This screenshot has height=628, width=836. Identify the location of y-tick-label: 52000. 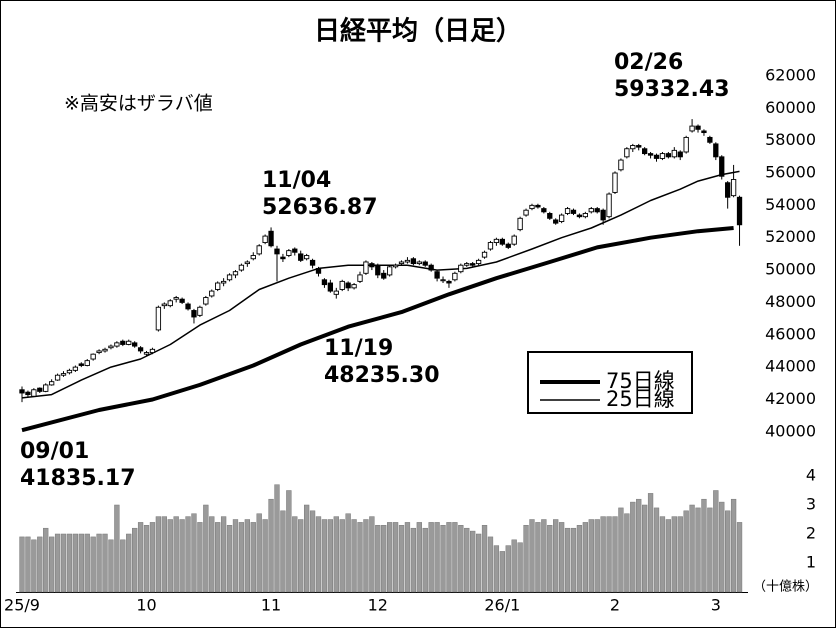
(790, 236).